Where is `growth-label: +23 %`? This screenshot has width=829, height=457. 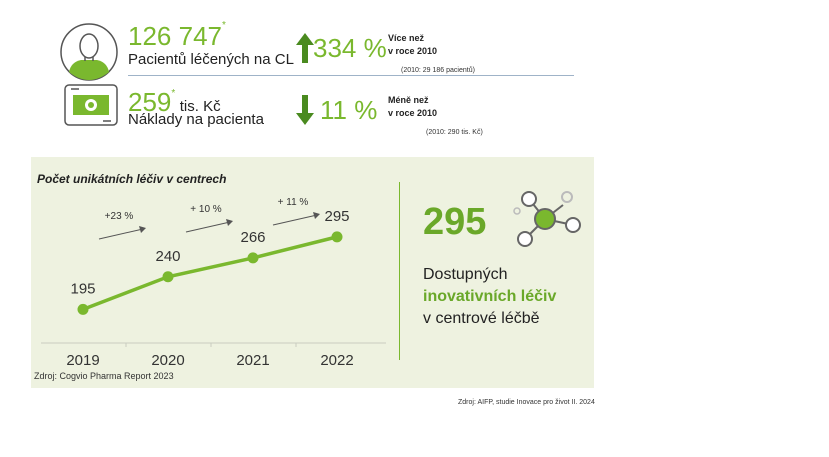
growth-label: +23 % is located at coordinates (119, 216).